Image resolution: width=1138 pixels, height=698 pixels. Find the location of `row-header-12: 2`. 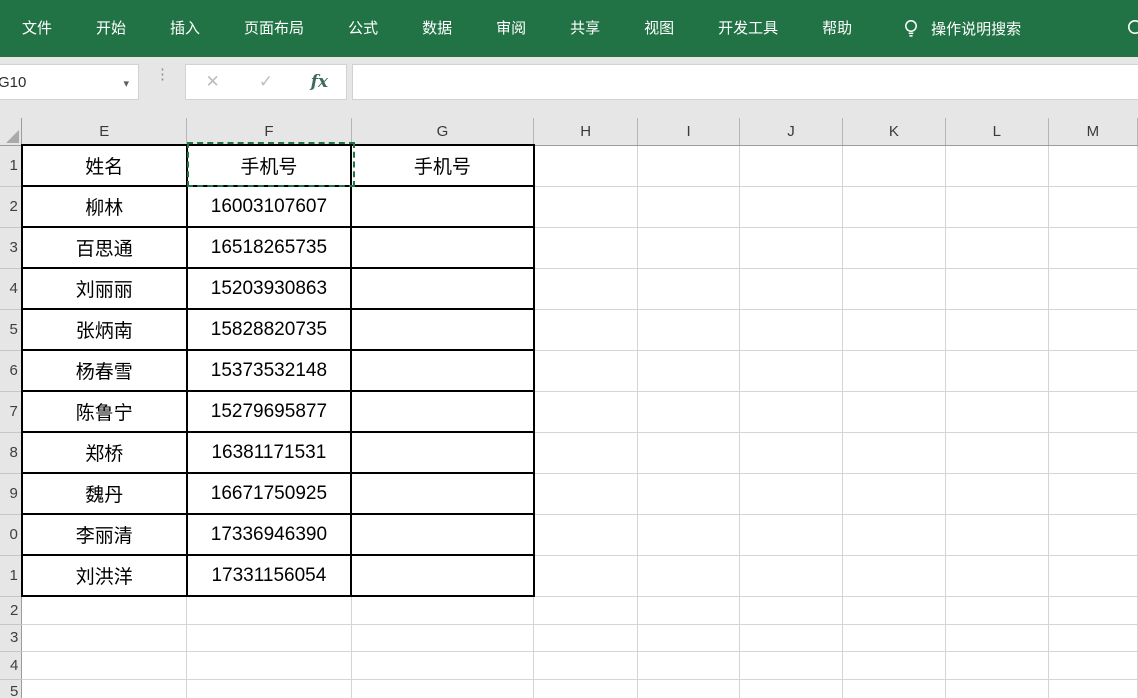

row-header-12: 2 is located at coordinates (11, 610).